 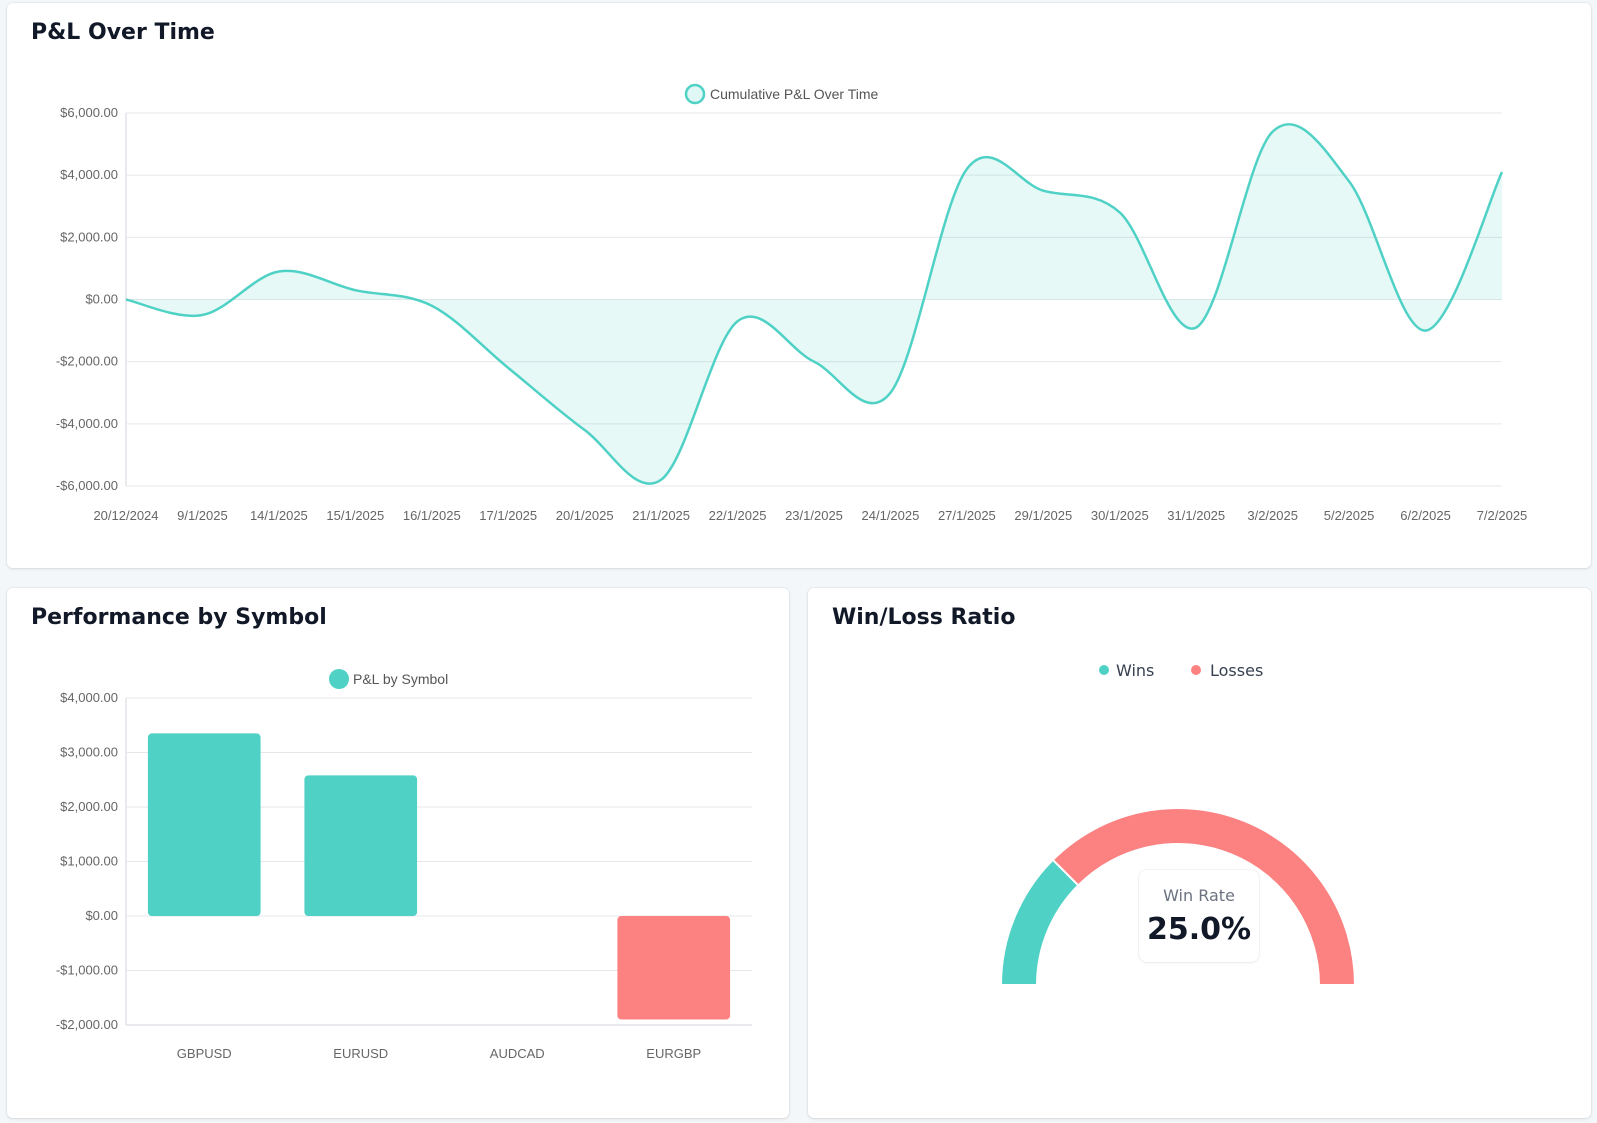 I want to click on pnl-legend-swatch, so click(x=695, y=94).